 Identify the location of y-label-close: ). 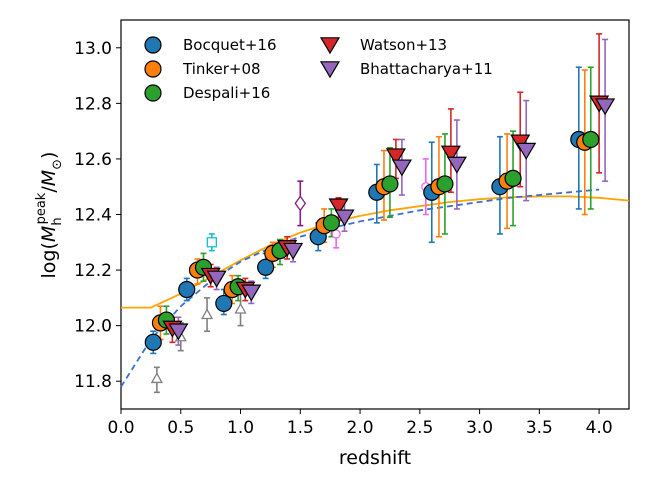
(49, 155).